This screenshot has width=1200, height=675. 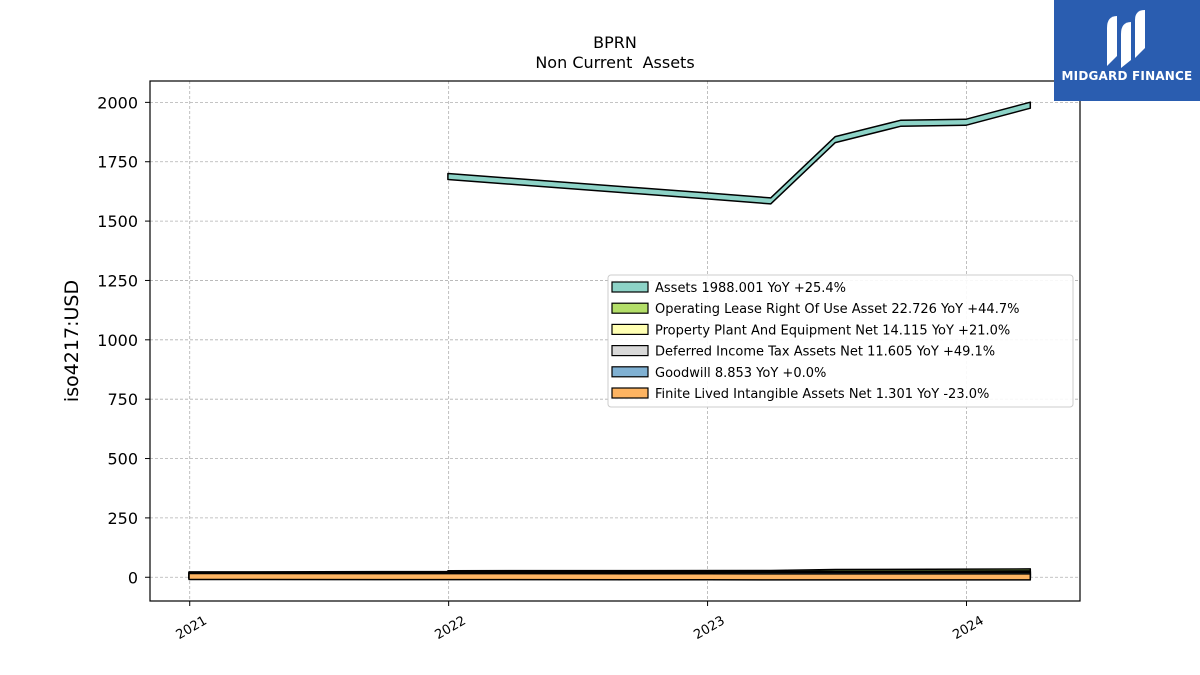 I want to click on chart-subtitle: Non Current Assets, so click(x=614, y=62).